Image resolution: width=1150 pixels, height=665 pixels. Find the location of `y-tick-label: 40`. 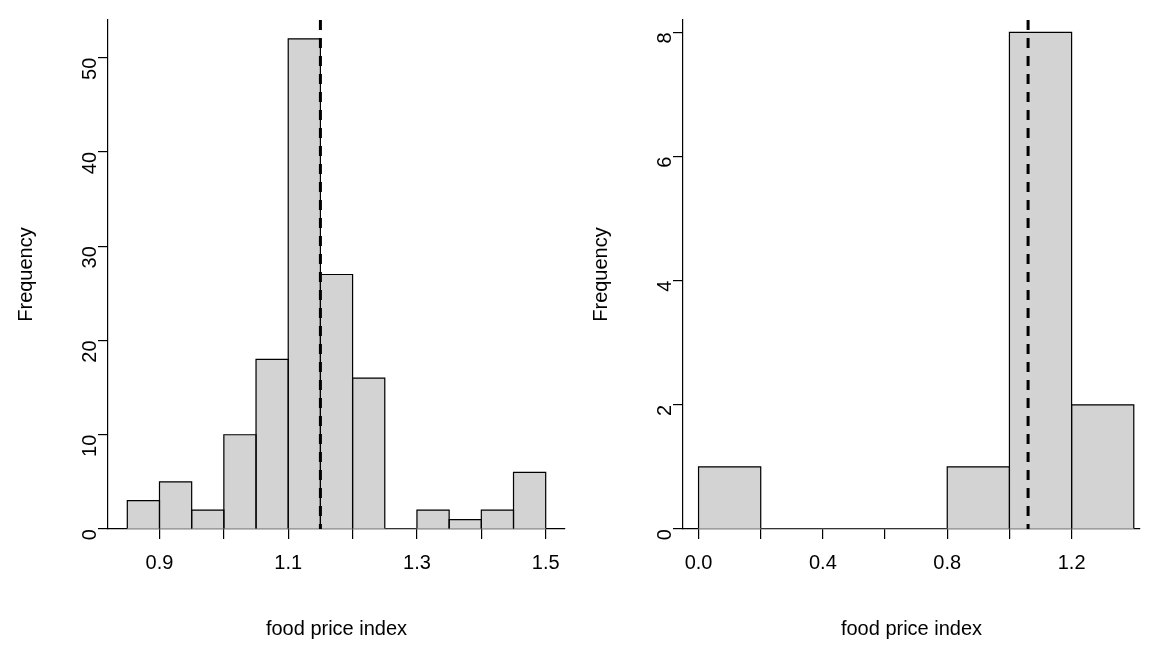

y-tick-label: 40 is located at coordinates (88, 163).